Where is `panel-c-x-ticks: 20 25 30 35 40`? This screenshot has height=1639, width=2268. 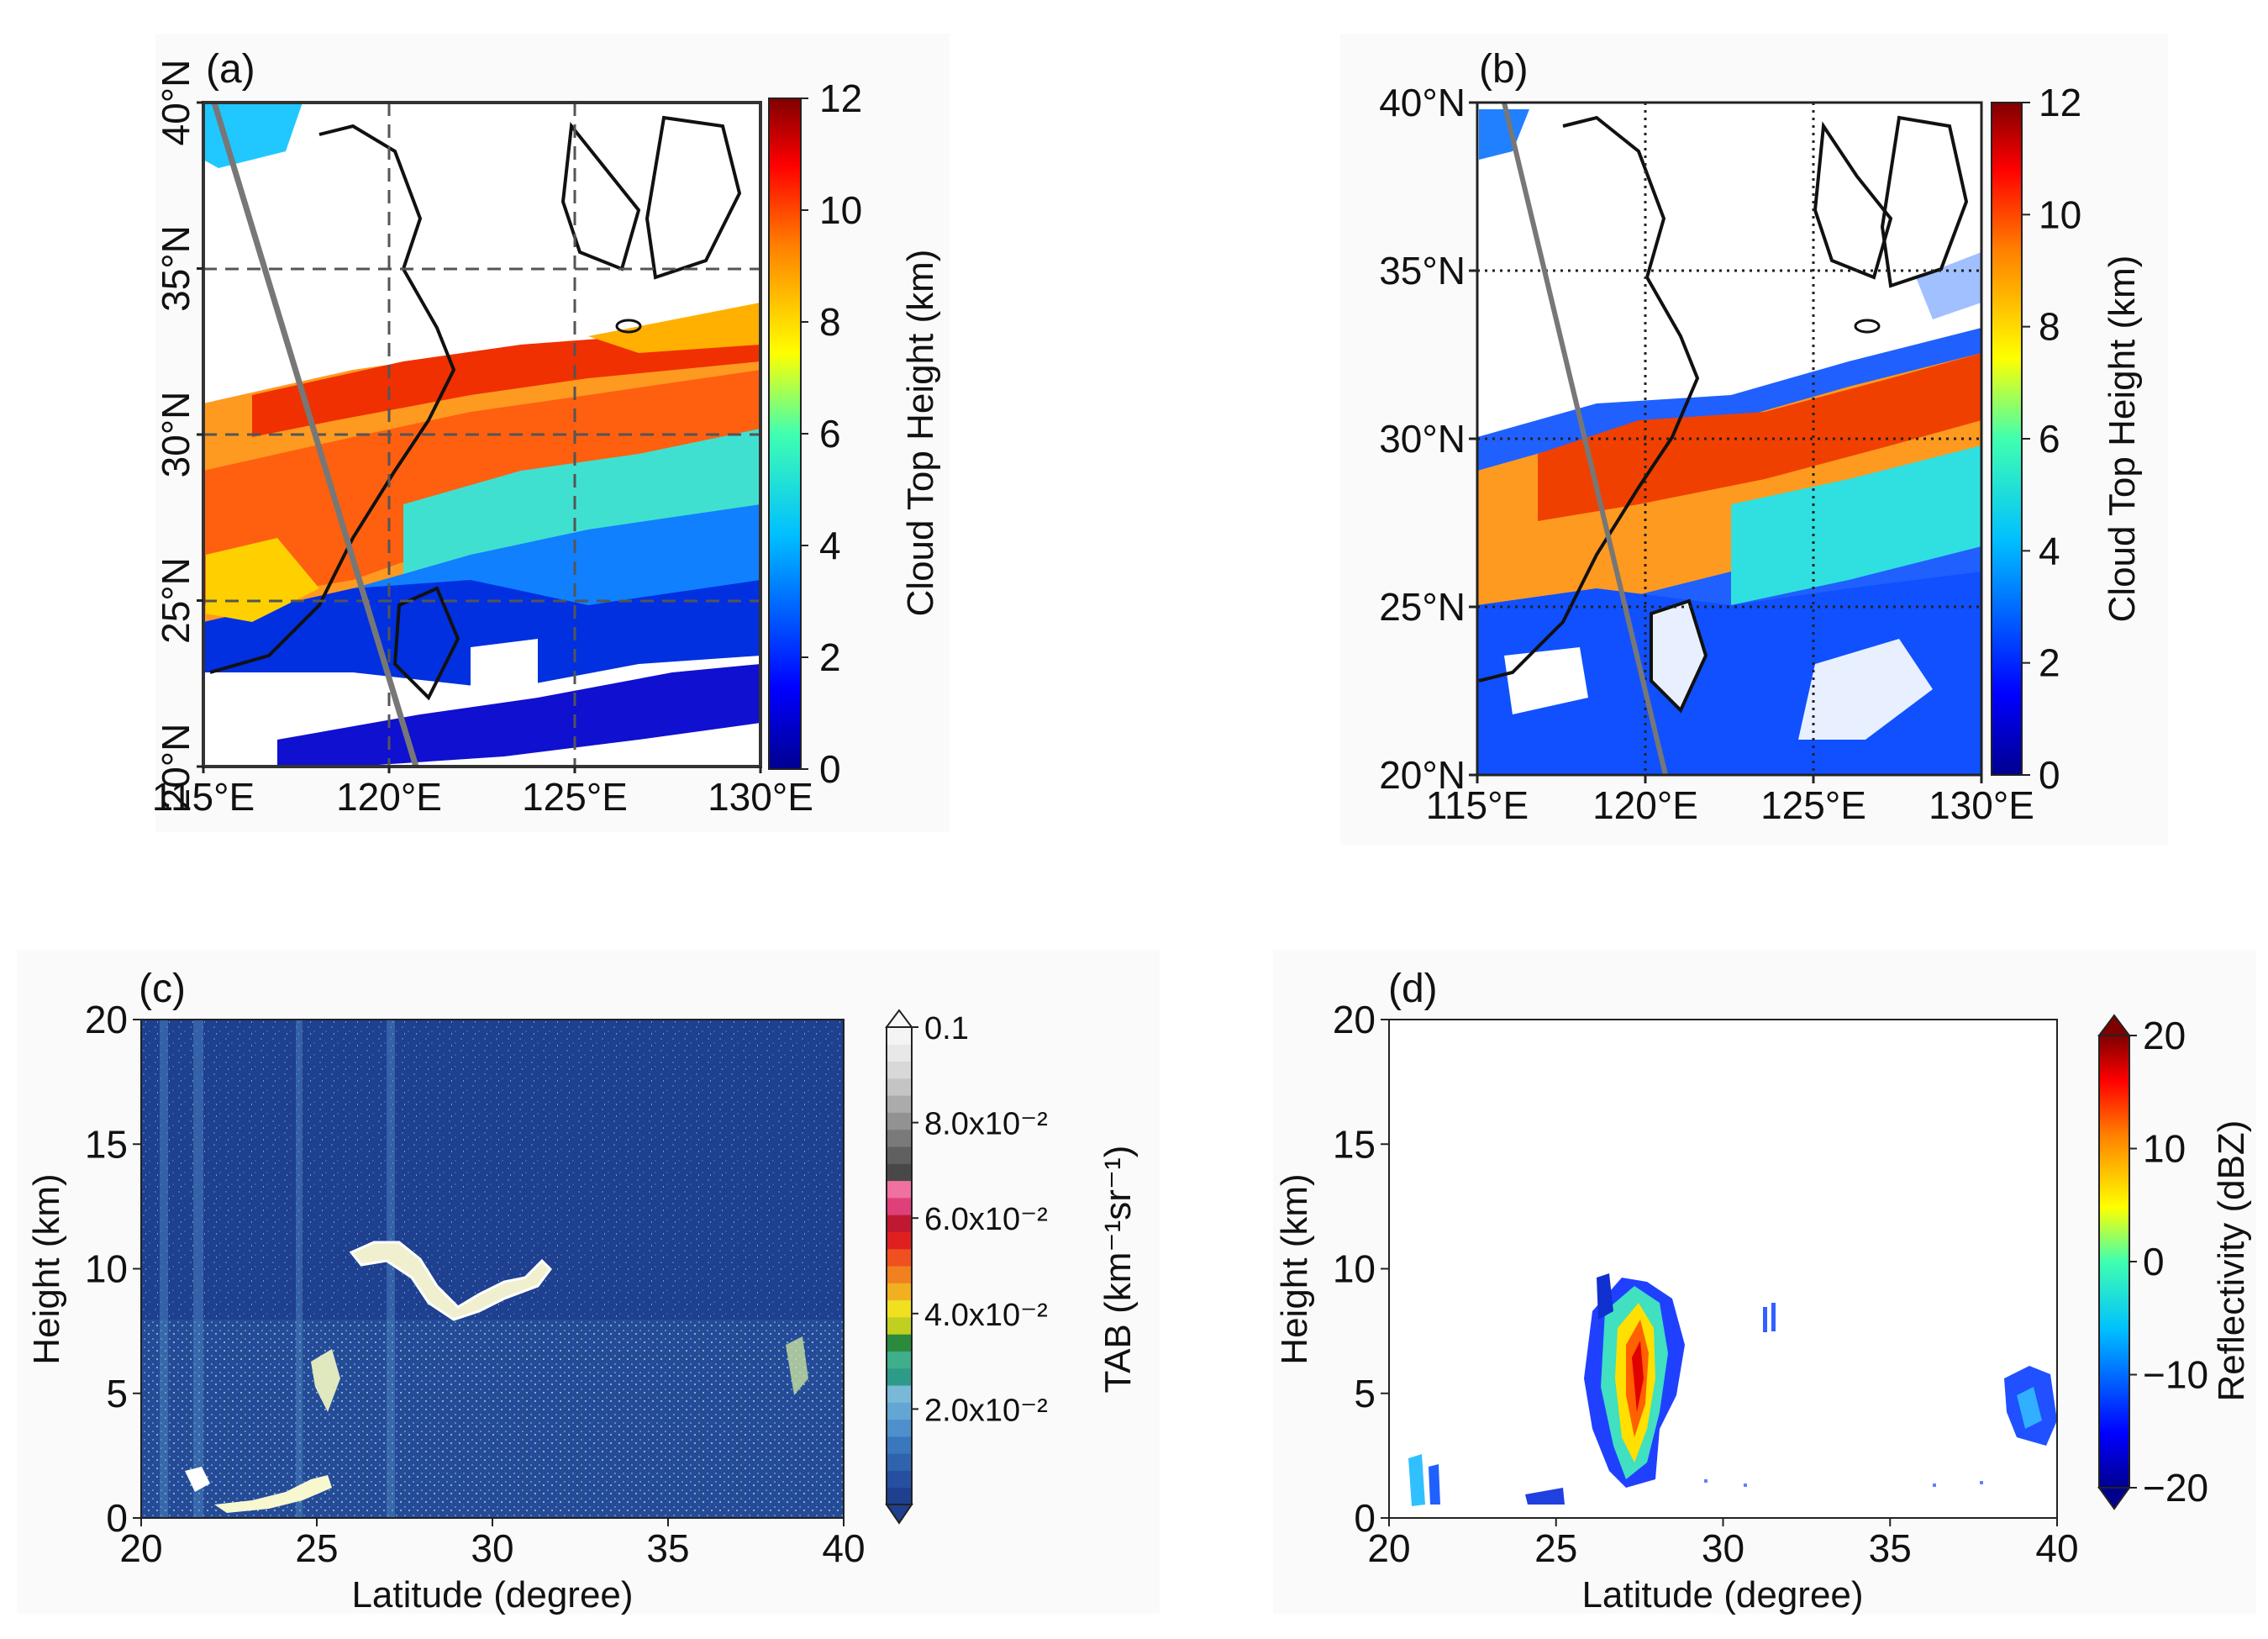
panel-c-x-ticks: 20 25 30 35 40 is located at coordinates (492, 1544).